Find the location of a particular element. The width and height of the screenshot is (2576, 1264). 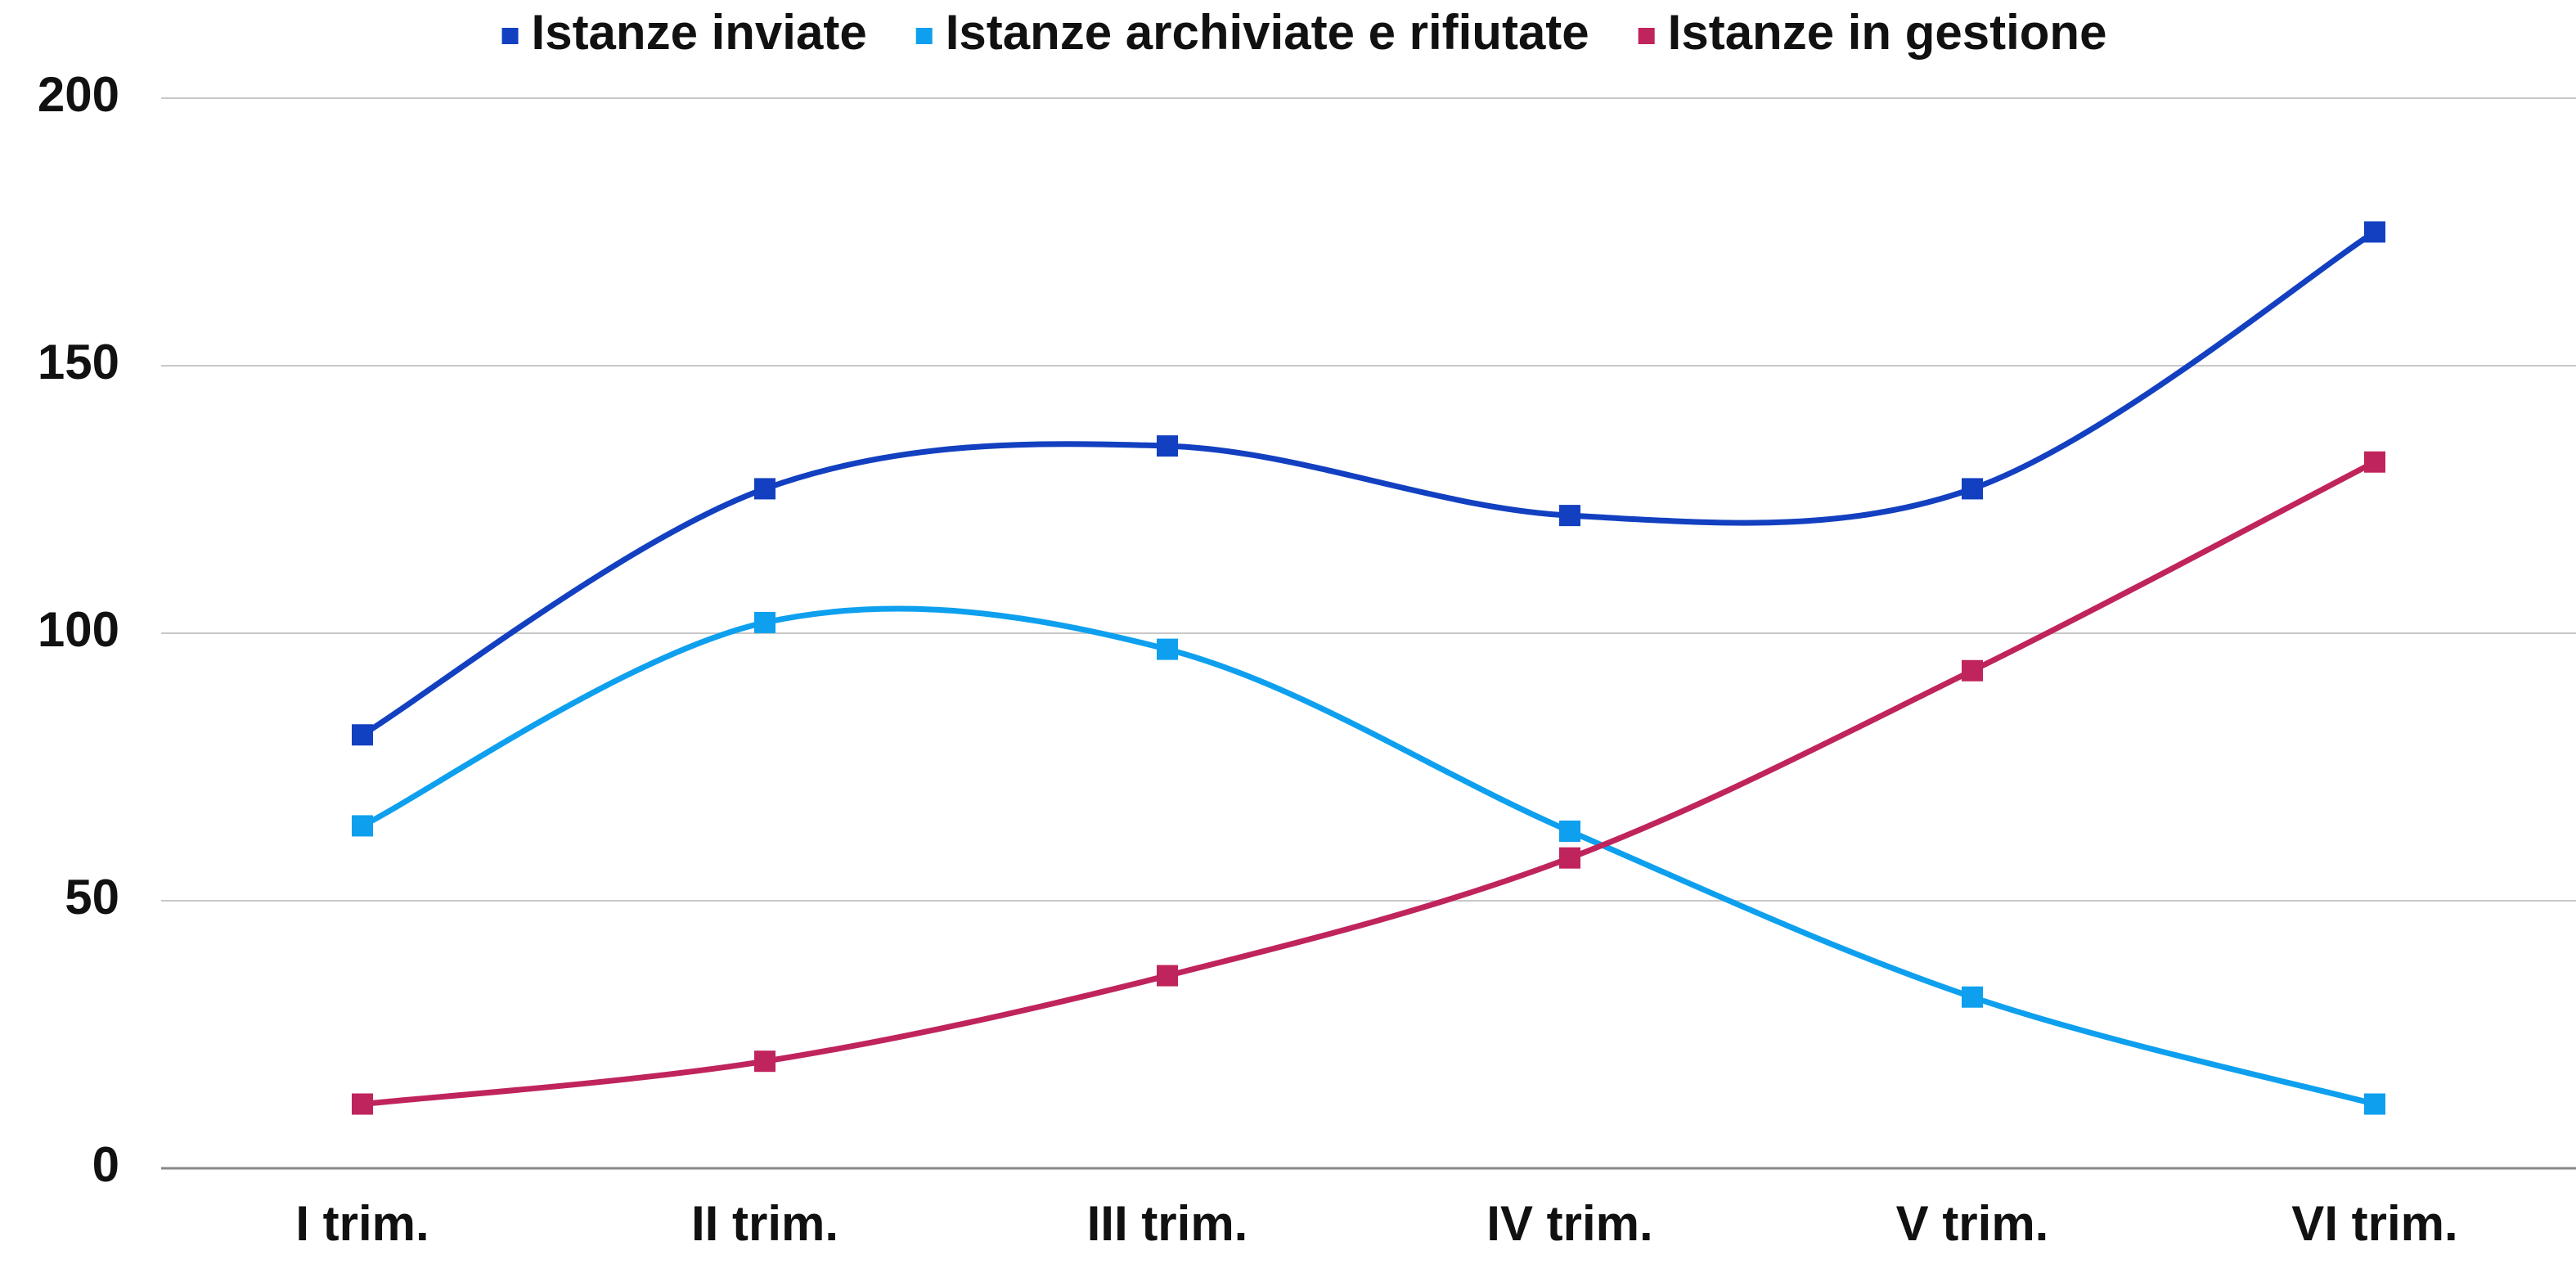

y-tick-label: 0 is located at coordinates (105, 1164).